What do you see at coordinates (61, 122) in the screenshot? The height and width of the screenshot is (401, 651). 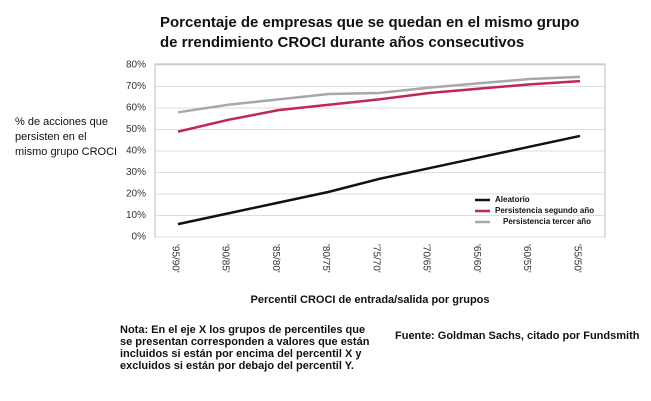 I see `y-axis-label: % de acciones que` at bounding box center [61, 122].